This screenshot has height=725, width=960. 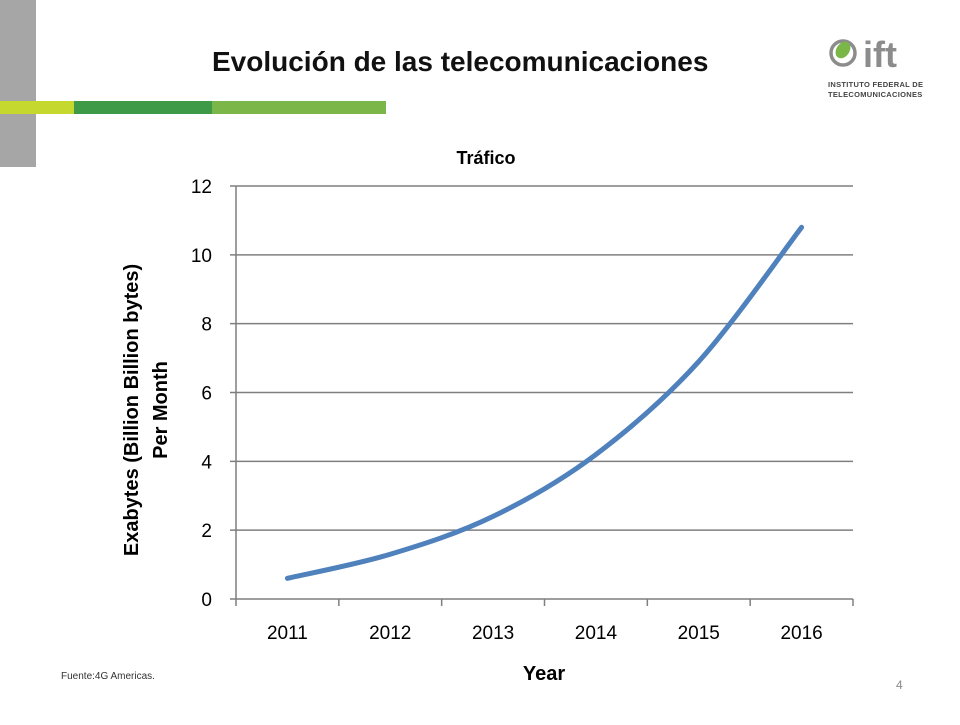 What do you see at coordinates (132, 410) in the screenshot?
I see `y-axis-label-line1: Exabytes (Billion Billion bytes)` at bounding box center [132, 410].